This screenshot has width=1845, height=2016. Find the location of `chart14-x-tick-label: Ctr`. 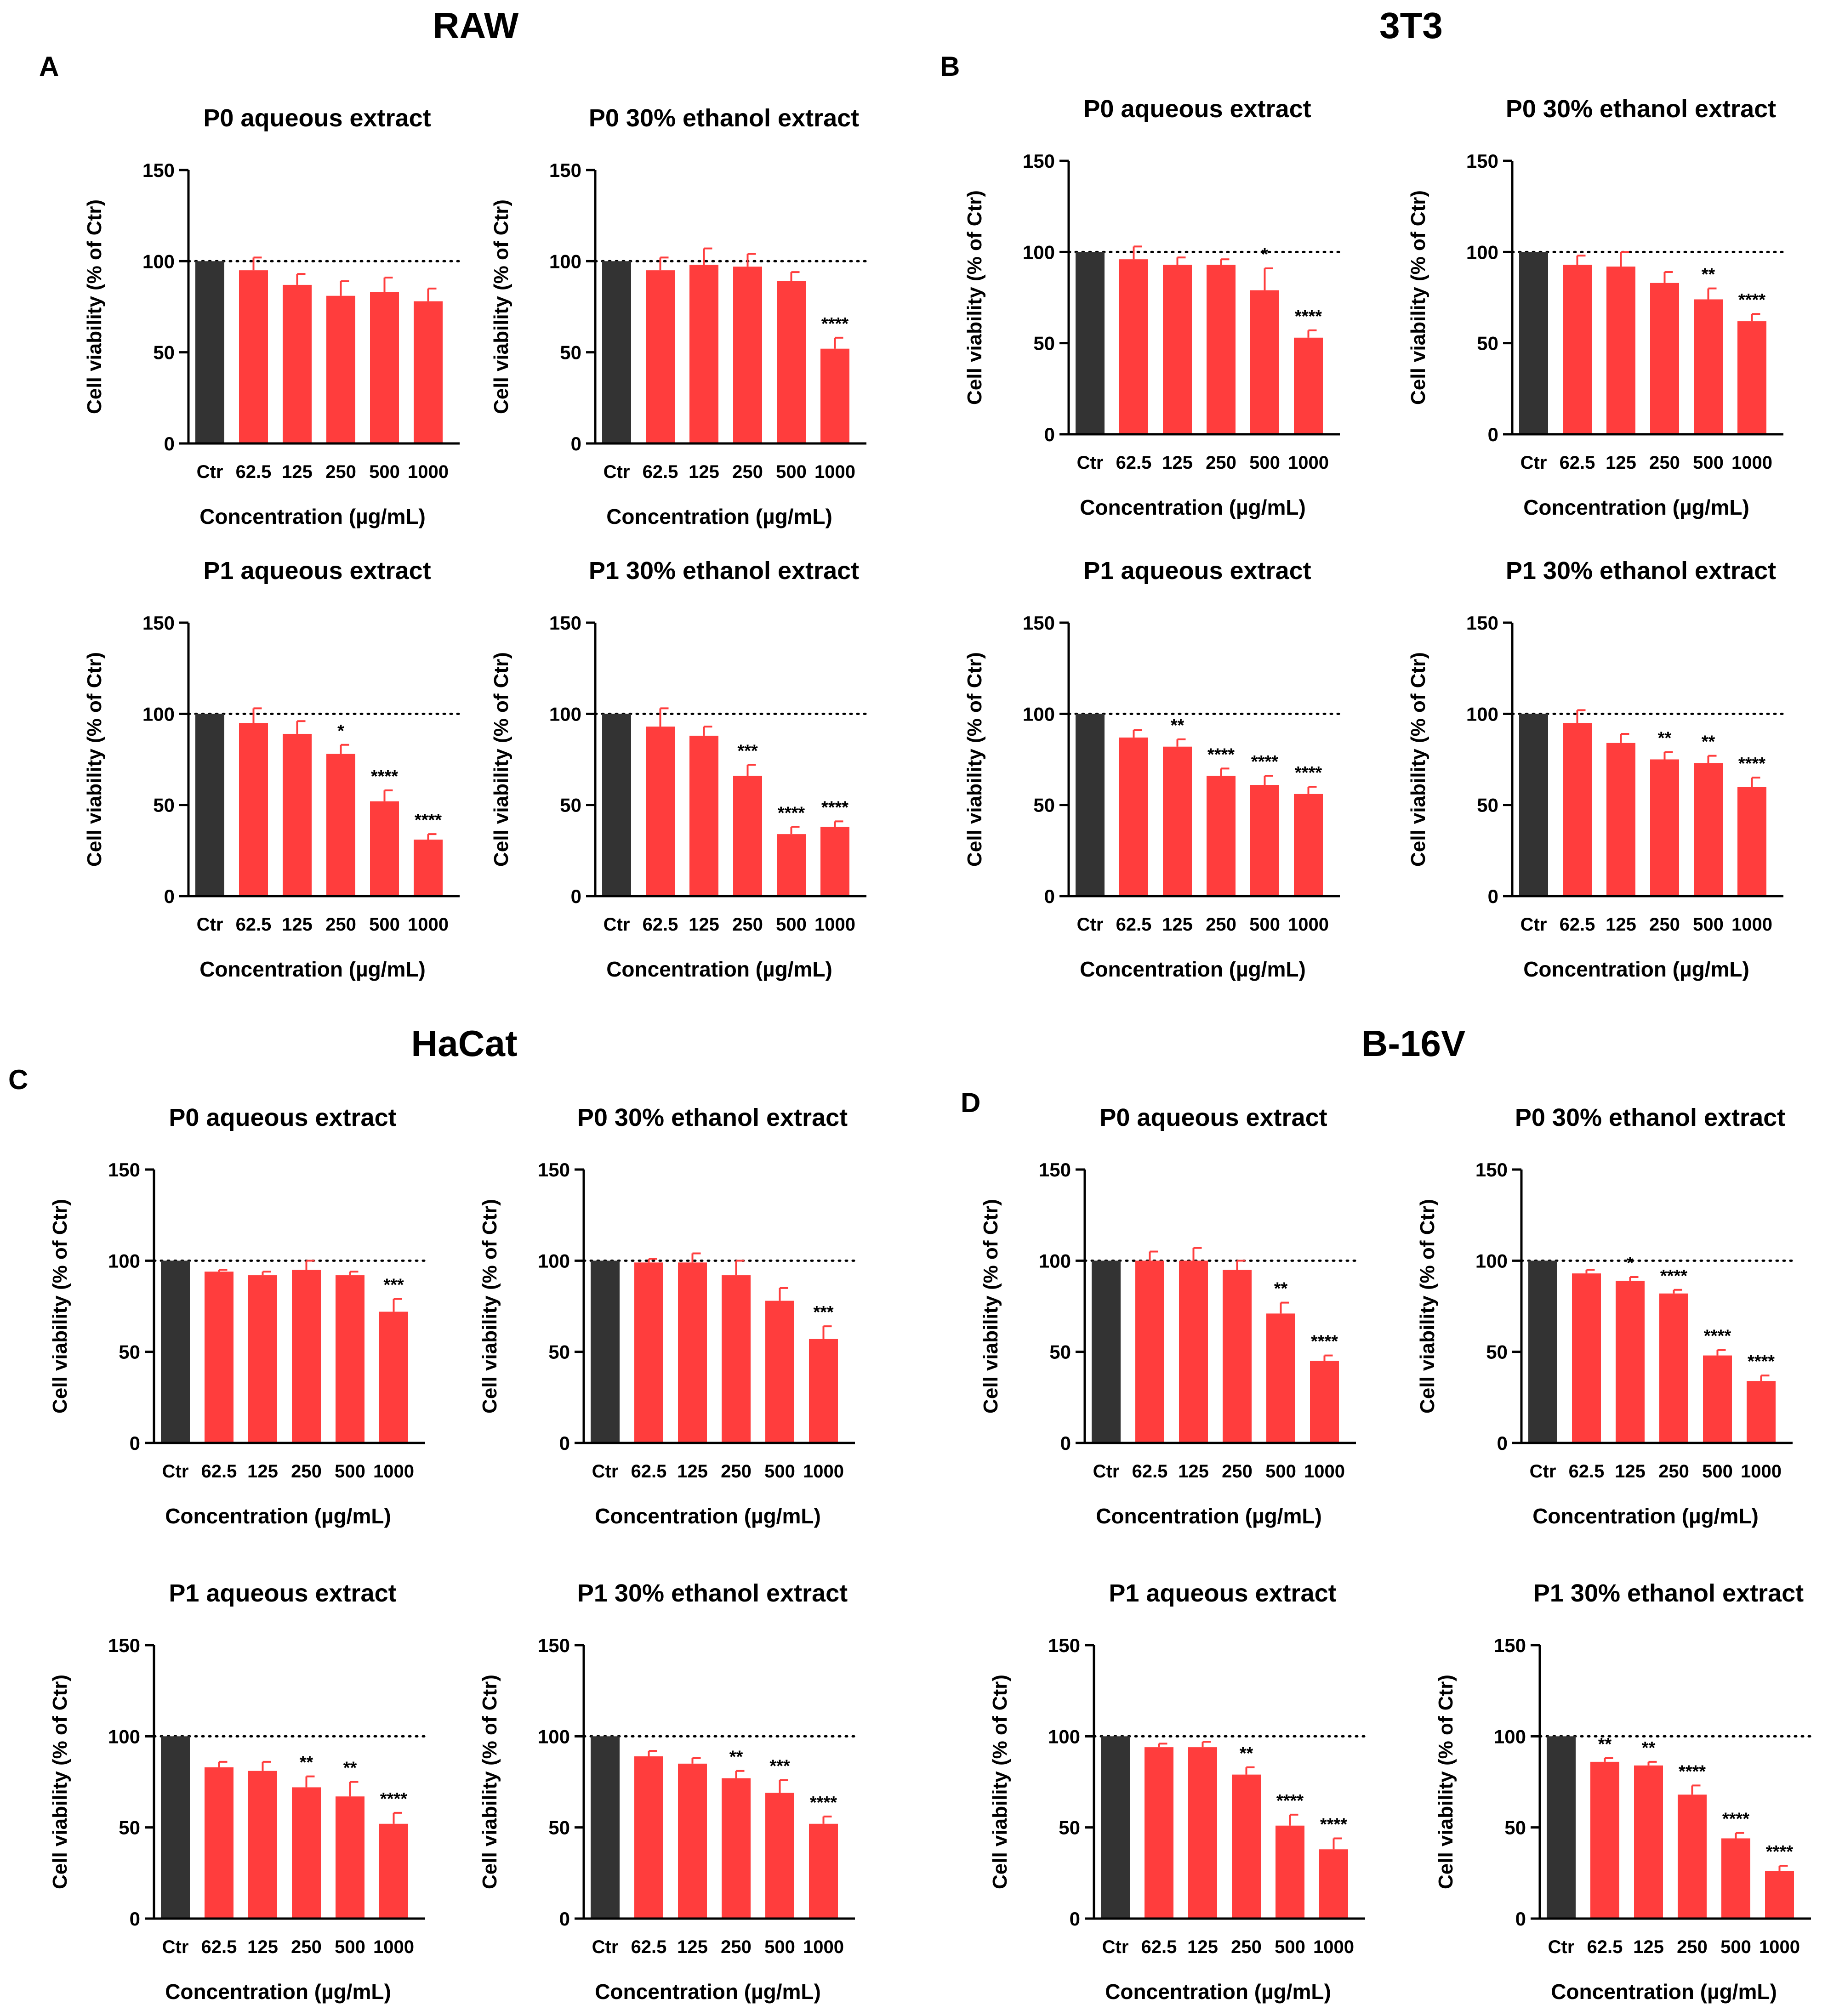

chart14-x-tick-label: Ctr is located at coordinates (1115, 1947).